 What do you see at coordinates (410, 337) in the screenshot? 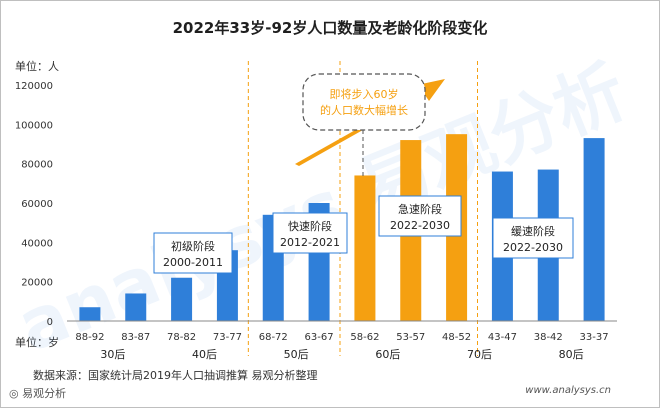
I see `x-tick-label: 53-57` at bounding box center [410, 337].